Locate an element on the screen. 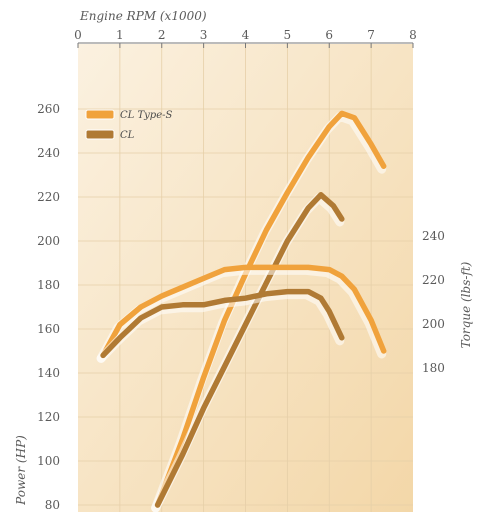  x-tick-label: 3 is located at coordinates (204, 35).